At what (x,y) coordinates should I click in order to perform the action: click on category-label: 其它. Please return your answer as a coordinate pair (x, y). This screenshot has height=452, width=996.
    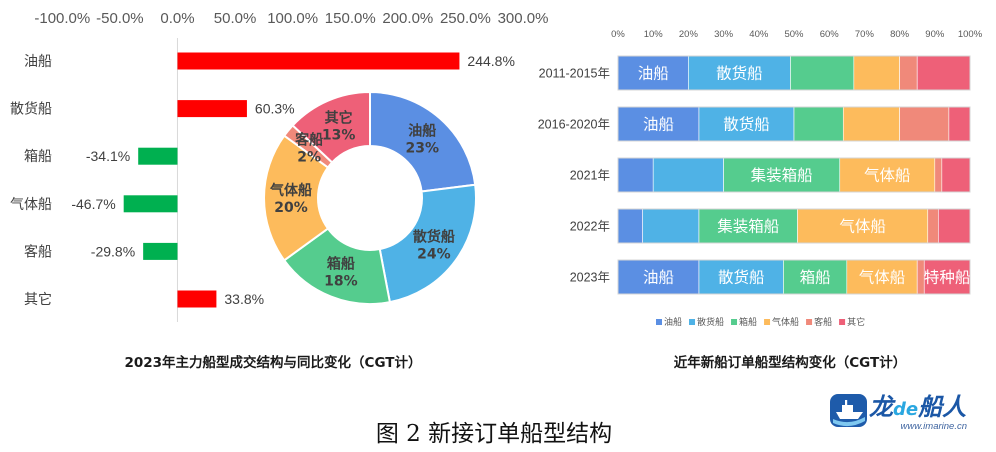
    Looking at the image, I should click on (38, 299).